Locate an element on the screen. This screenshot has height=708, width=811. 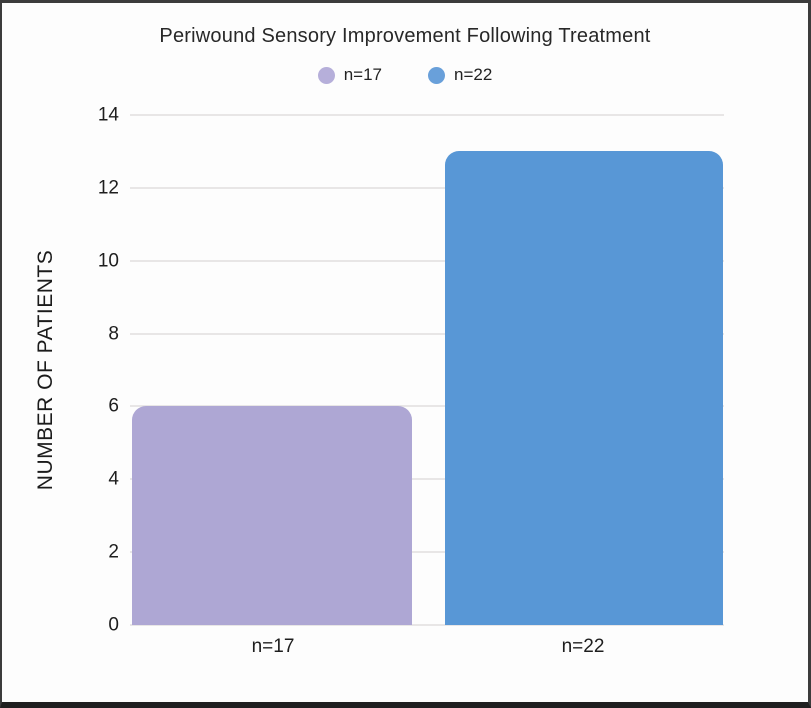
y-axis-label: NUMBER OF PATIENTS is located at coordinates (45, 370).